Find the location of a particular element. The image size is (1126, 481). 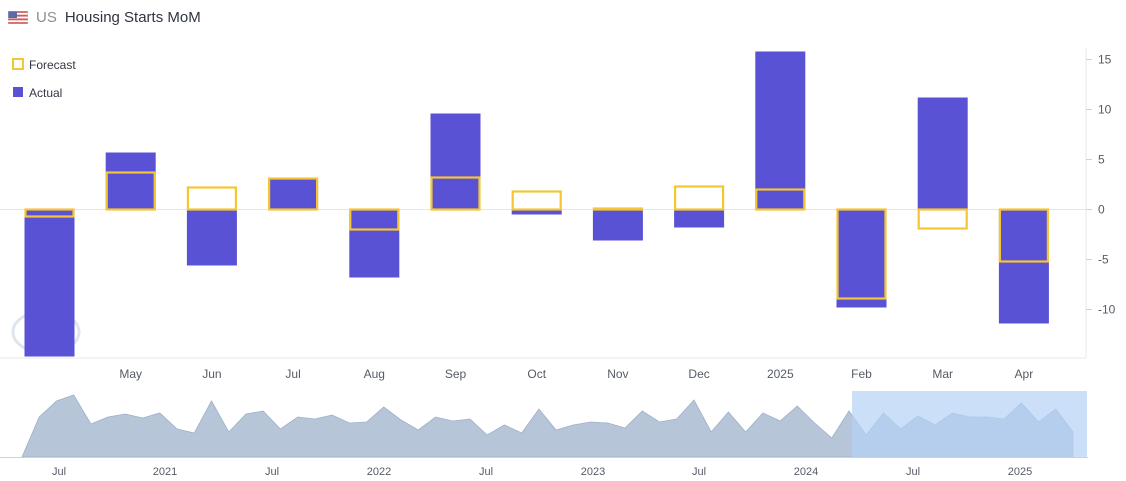

navigator-x-label: 2023 is located at coordinates (593, 472).